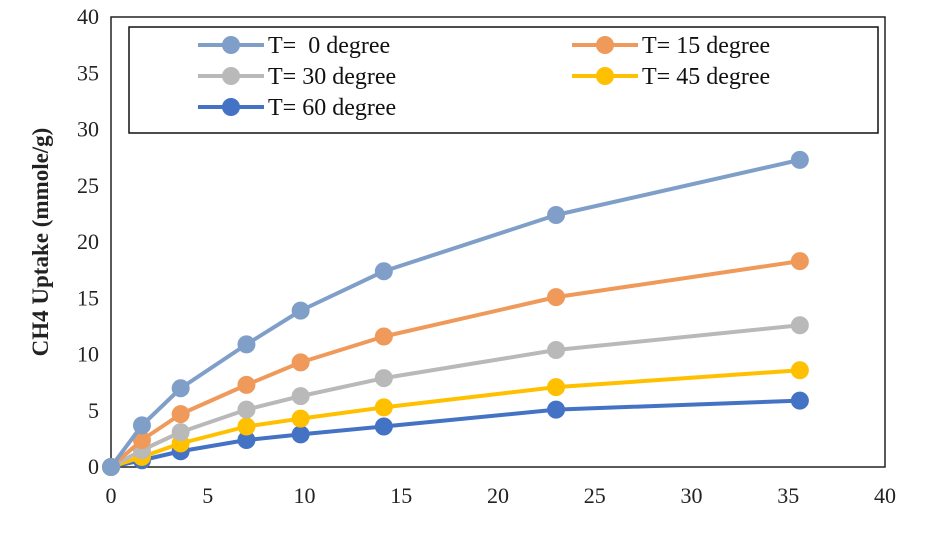  Describe the element at coordinates (595, 495) in the screenshot. I see `x-tick-label: 25` at that location.